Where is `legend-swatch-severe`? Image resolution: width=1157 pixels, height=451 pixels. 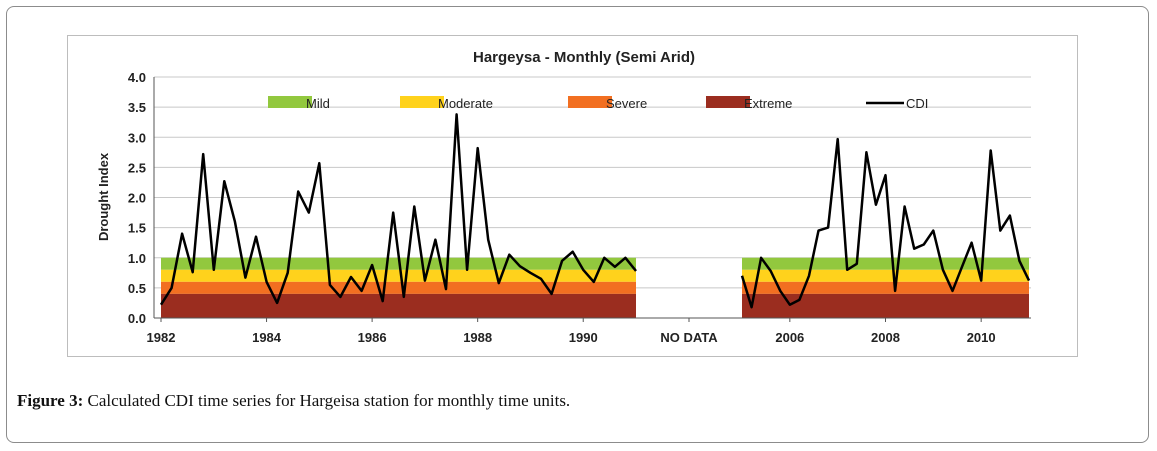 legend-swatch-severe is located at coordinates (590, 102).